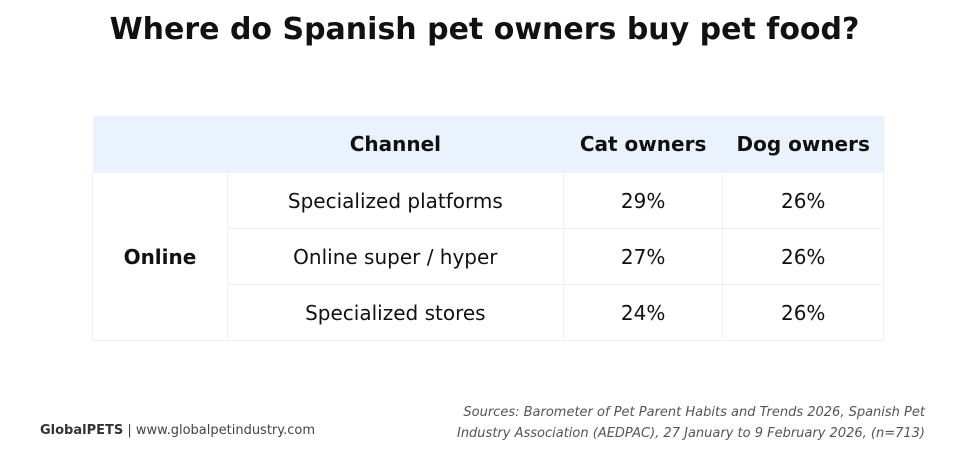 This screenshot has width=969, height=466. What do you see at coordinates (221, 430) in the screenshot?
I see `site: | www.globalpetindustry.com` at bounding box center [221, 430].